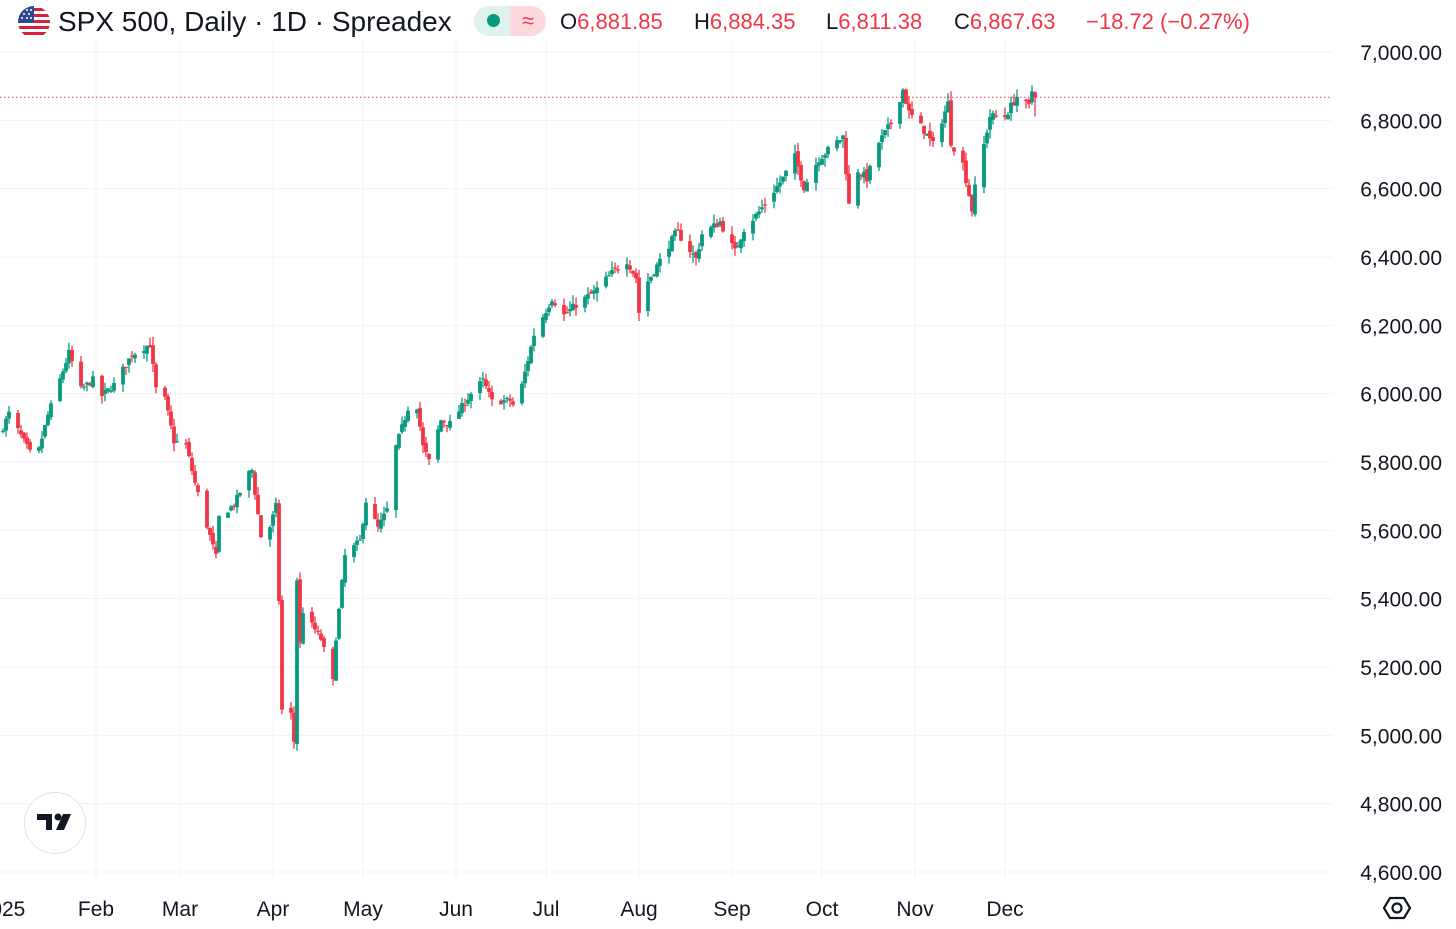  What do you see at coordinates (34, 22) in the screenshot?
I see `us-flag-icon` at bounding box center [34, 22].